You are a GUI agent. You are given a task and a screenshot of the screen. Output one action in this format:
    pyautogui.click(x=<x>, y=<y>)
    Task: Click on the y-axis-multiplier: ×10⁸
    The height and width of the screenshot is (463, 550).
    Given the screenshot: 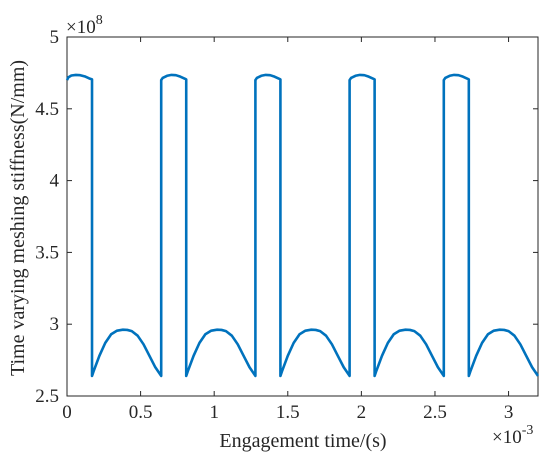 What is the action you would take?
    pyautogui.click(x=84, y=25)
    